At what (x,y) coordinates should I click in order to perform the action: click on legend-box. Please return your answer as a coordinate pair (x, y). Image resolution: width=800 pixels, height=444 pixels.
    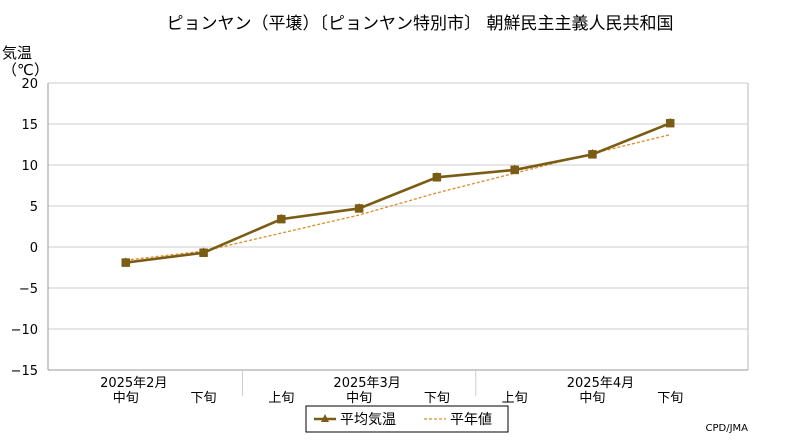
    Looking at the image, I should click on (407, 419).